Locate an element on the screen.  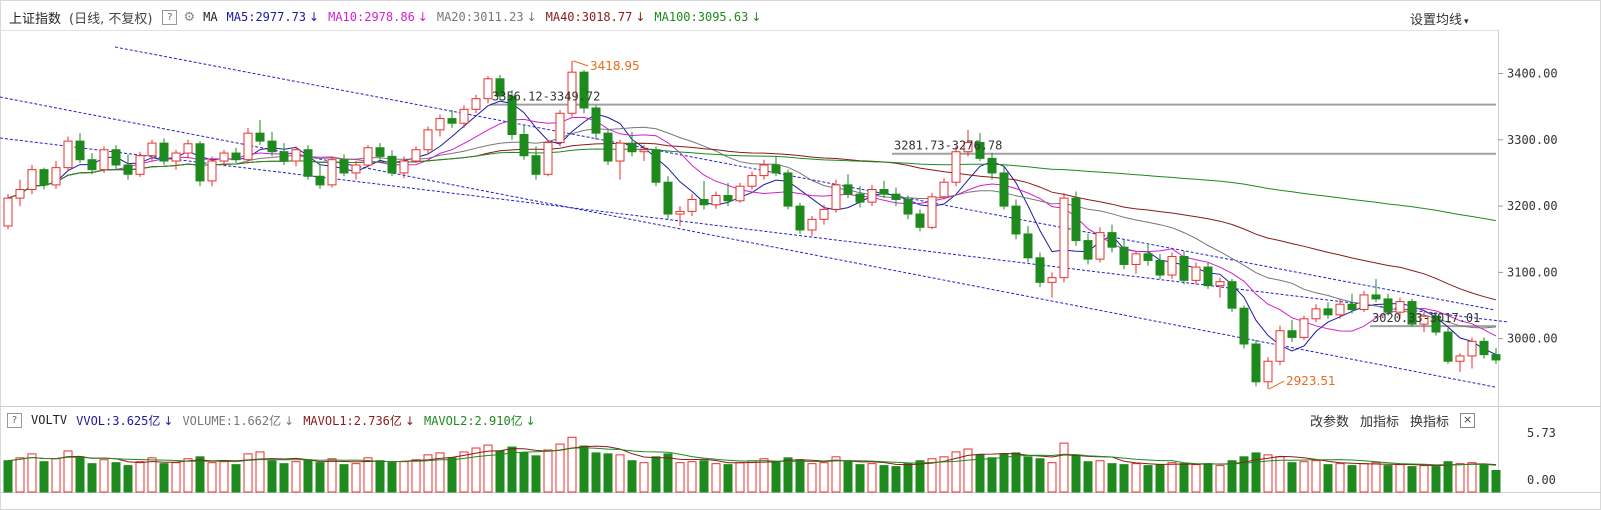
ma-value-1: MA10:2978.86 is located at coordinates (371, 17).